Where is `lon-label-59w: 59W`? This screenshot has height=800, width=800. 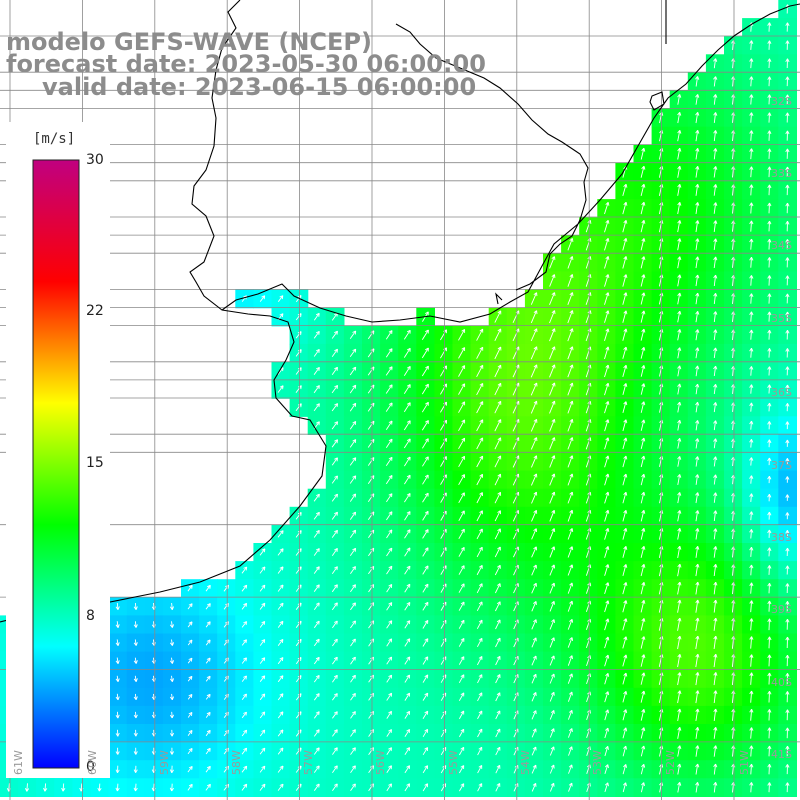
lon-label-59w: 59W is located at coordinates (164, 762).